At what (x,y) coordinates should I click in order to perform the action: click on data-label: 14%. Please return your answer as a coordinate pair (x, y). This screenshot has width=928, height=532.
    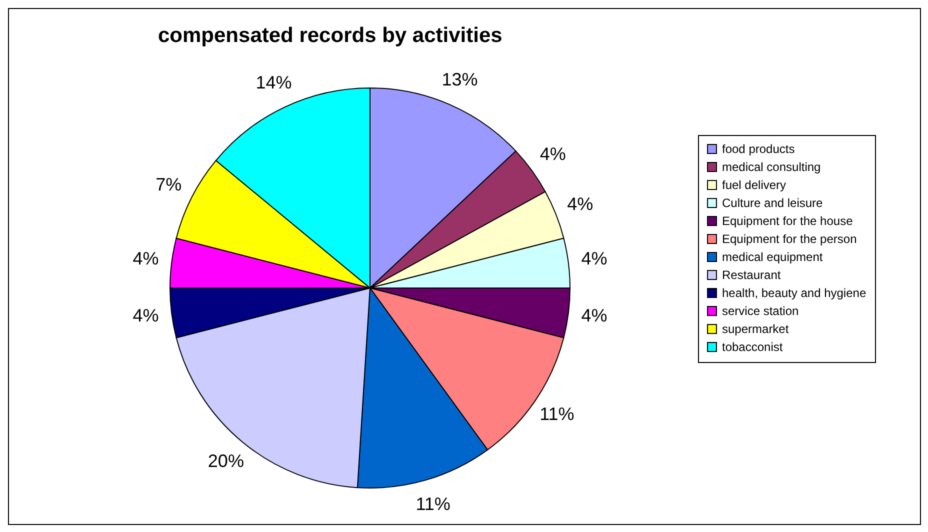
    Looking at the image, I should click on (274, 82).